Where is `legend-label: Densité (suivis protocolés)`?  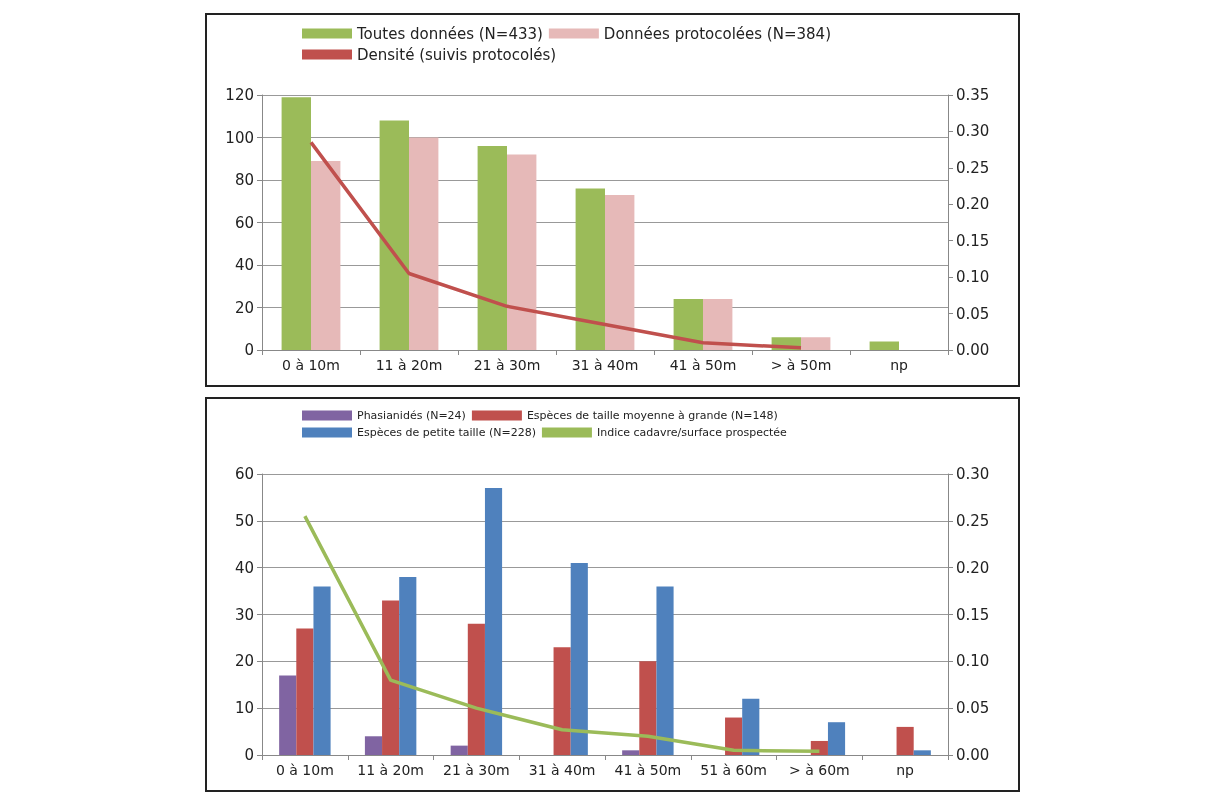 legend-label: Densité (suivis protocolés) is located at coordinates (457, 54).